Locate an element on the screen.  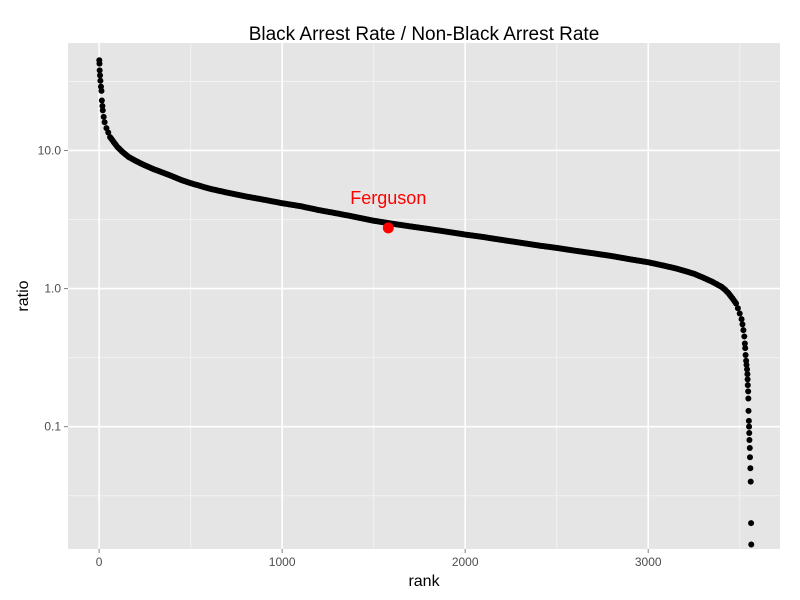
x-tick-label: 2000 is located at coordinates (465, 562).